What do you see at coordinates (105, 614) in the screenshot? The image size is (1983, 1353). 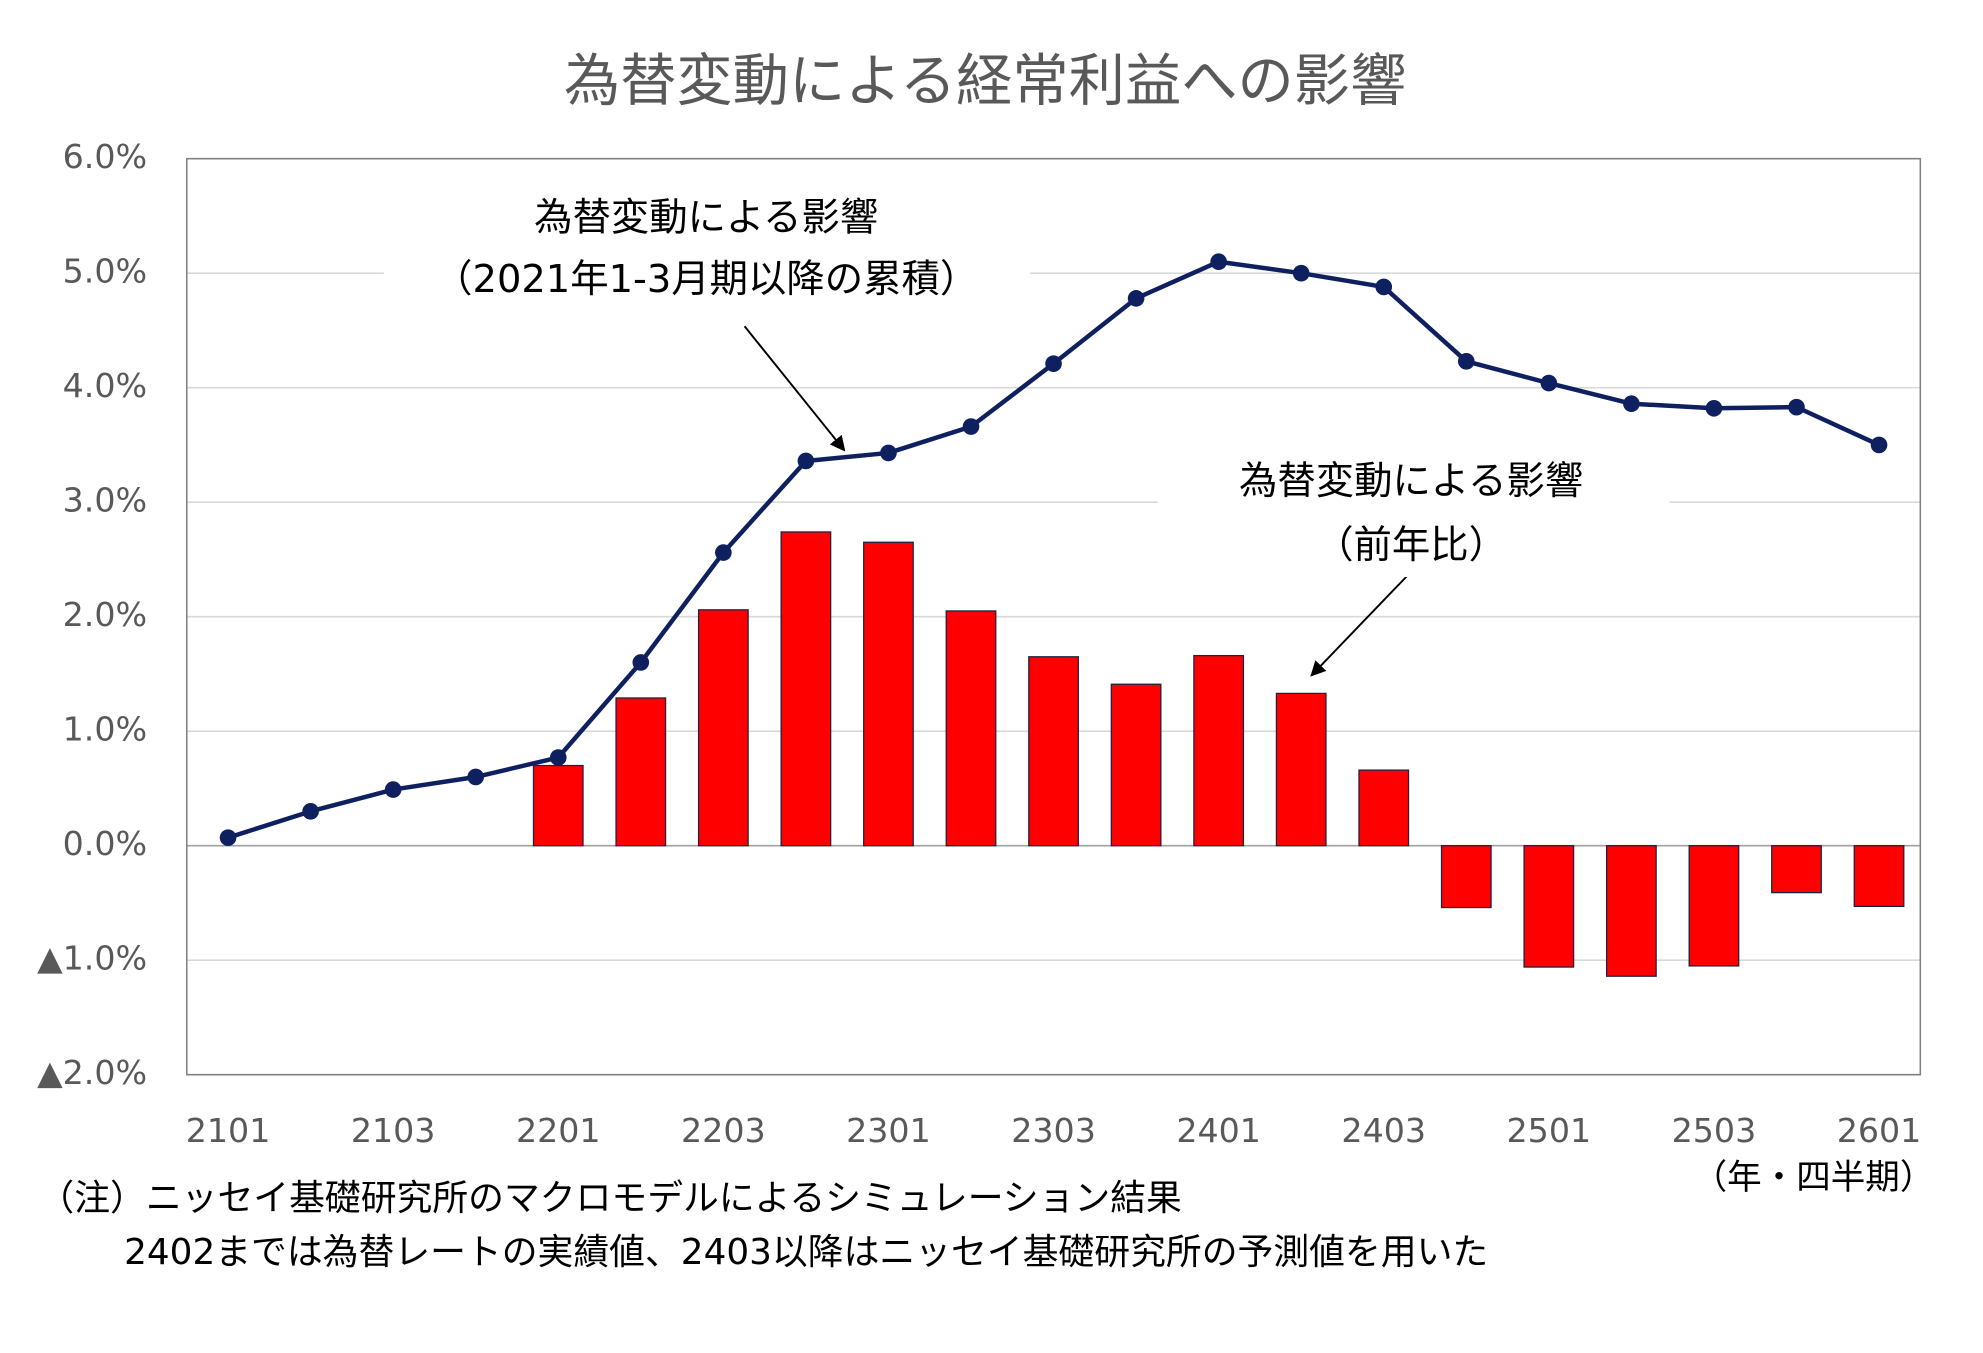 I see `y-tick-label: 2.0%` at bounding box center [105, 614].